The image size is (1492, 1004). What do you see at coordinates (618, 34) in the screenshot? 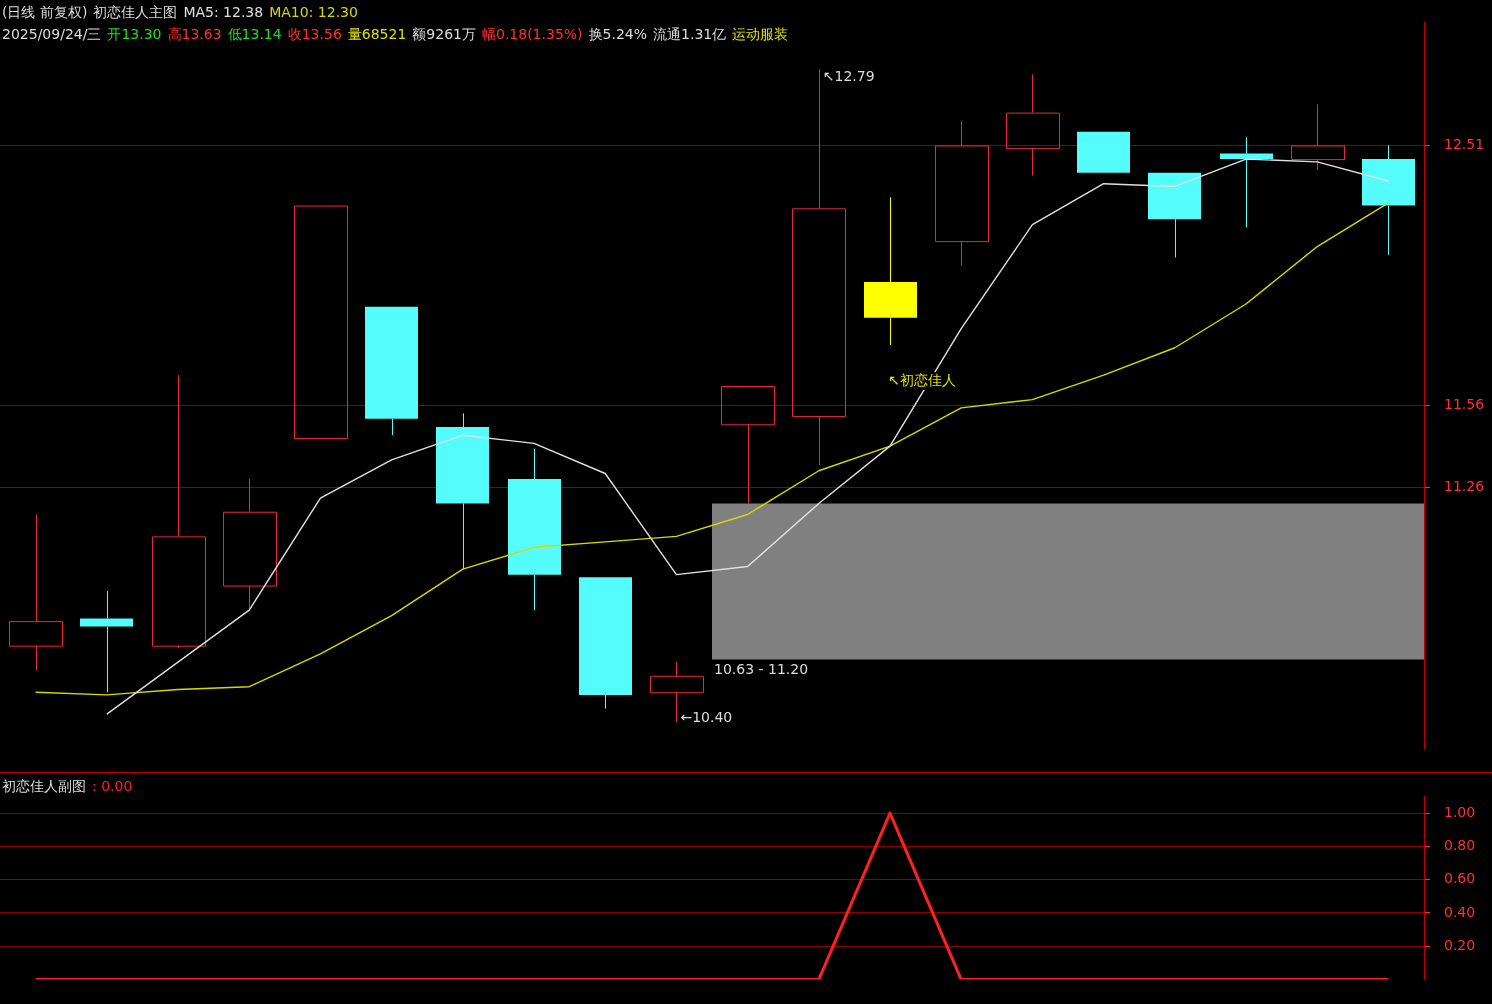
I see `annotation: 换5.24%` at bounding box center [618, 34].